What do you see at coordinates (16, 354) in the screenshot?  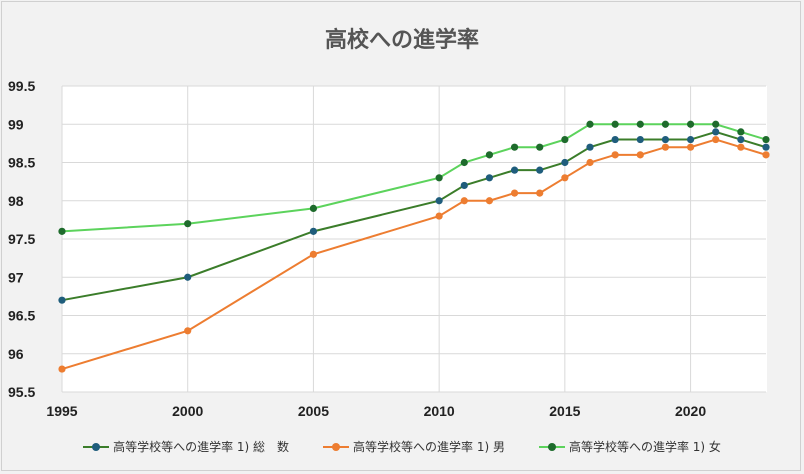 I see `y-tick-label: 96` at bounding box center [16, 354].